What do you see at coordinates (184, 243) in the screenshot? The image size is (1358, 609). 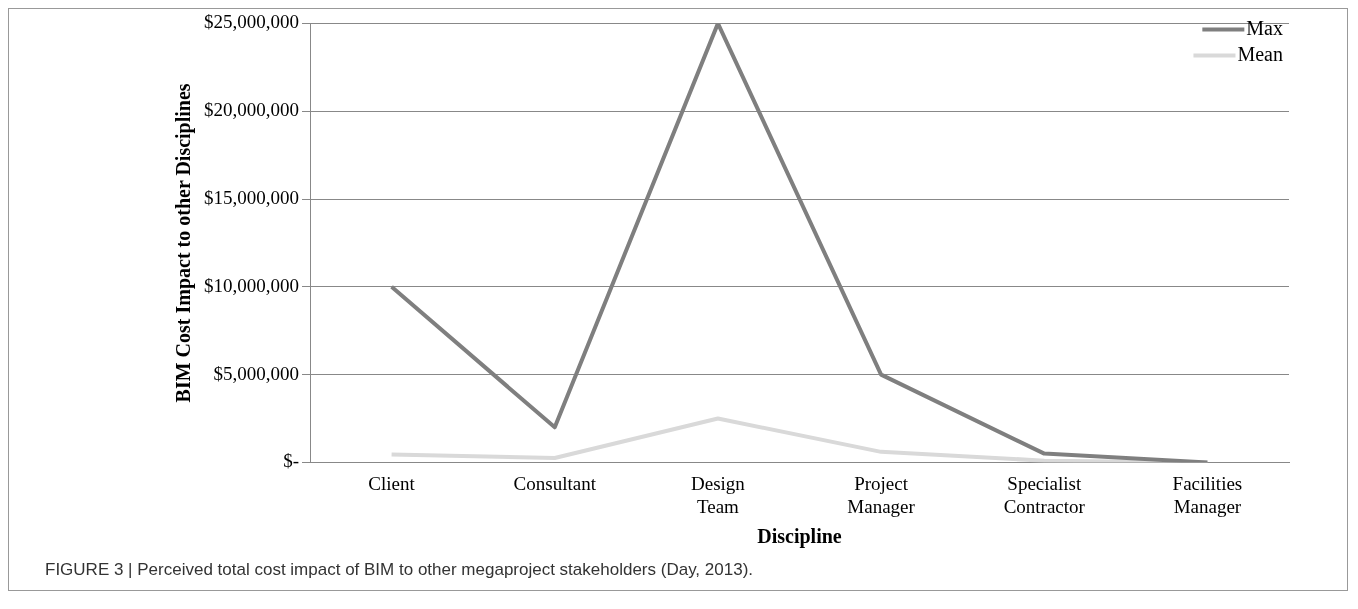 I see `y-axis-title: BIM Cost Impact to other Disciplines` at bounding box center [184, 243].